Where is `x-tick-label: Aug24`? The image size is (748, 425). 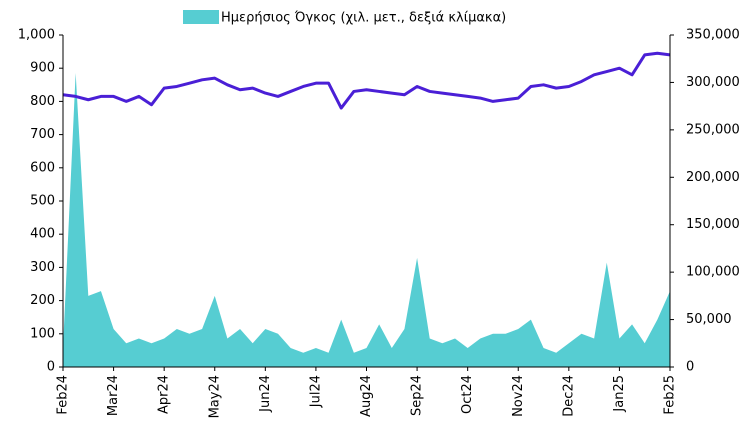 x-tick-label: Aug24 is located at coordinates (366, 396).